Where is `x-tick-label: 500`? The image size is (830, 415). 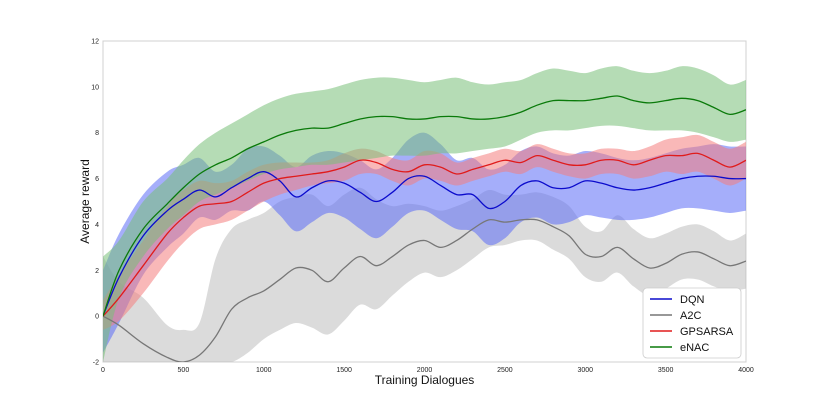 x-tick-label: 500 is located at coordinates (184, 370).